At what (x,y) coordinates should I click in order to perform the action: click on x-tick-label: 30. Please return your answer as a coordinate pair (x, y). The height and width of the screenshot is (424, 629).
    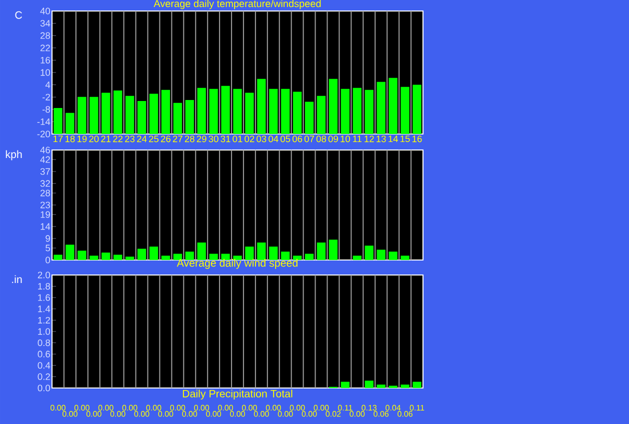
    Looking at the image, I should click on (213, 139).